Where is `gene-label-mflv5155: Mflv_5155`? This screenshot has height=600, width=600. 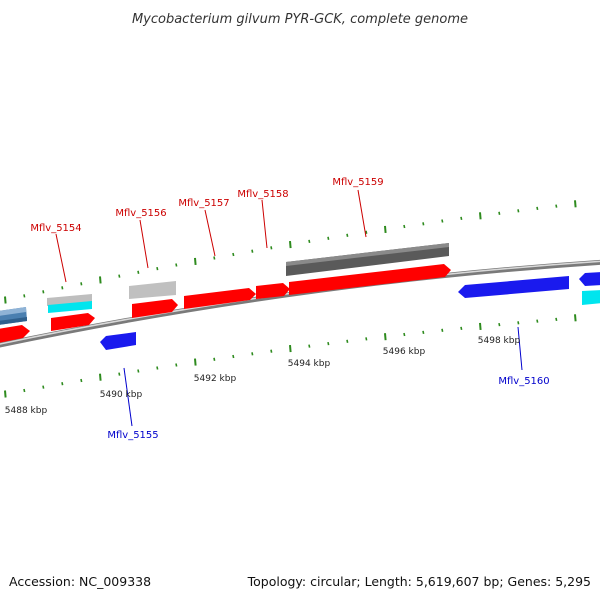
gene-label-mflv5155: Mflv_5155 is located at coordinates (132, 435).